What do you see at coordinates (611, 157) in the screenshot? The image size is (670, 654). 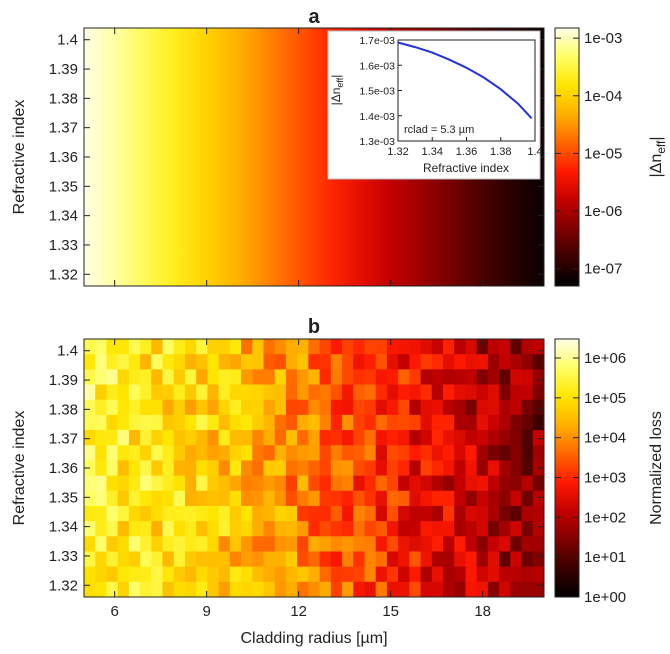 I see `colorbar-a: 1e-03 1e-04 1e-05 1e-06 1e-07 |Δneff|` at bounding box center [611, 157].